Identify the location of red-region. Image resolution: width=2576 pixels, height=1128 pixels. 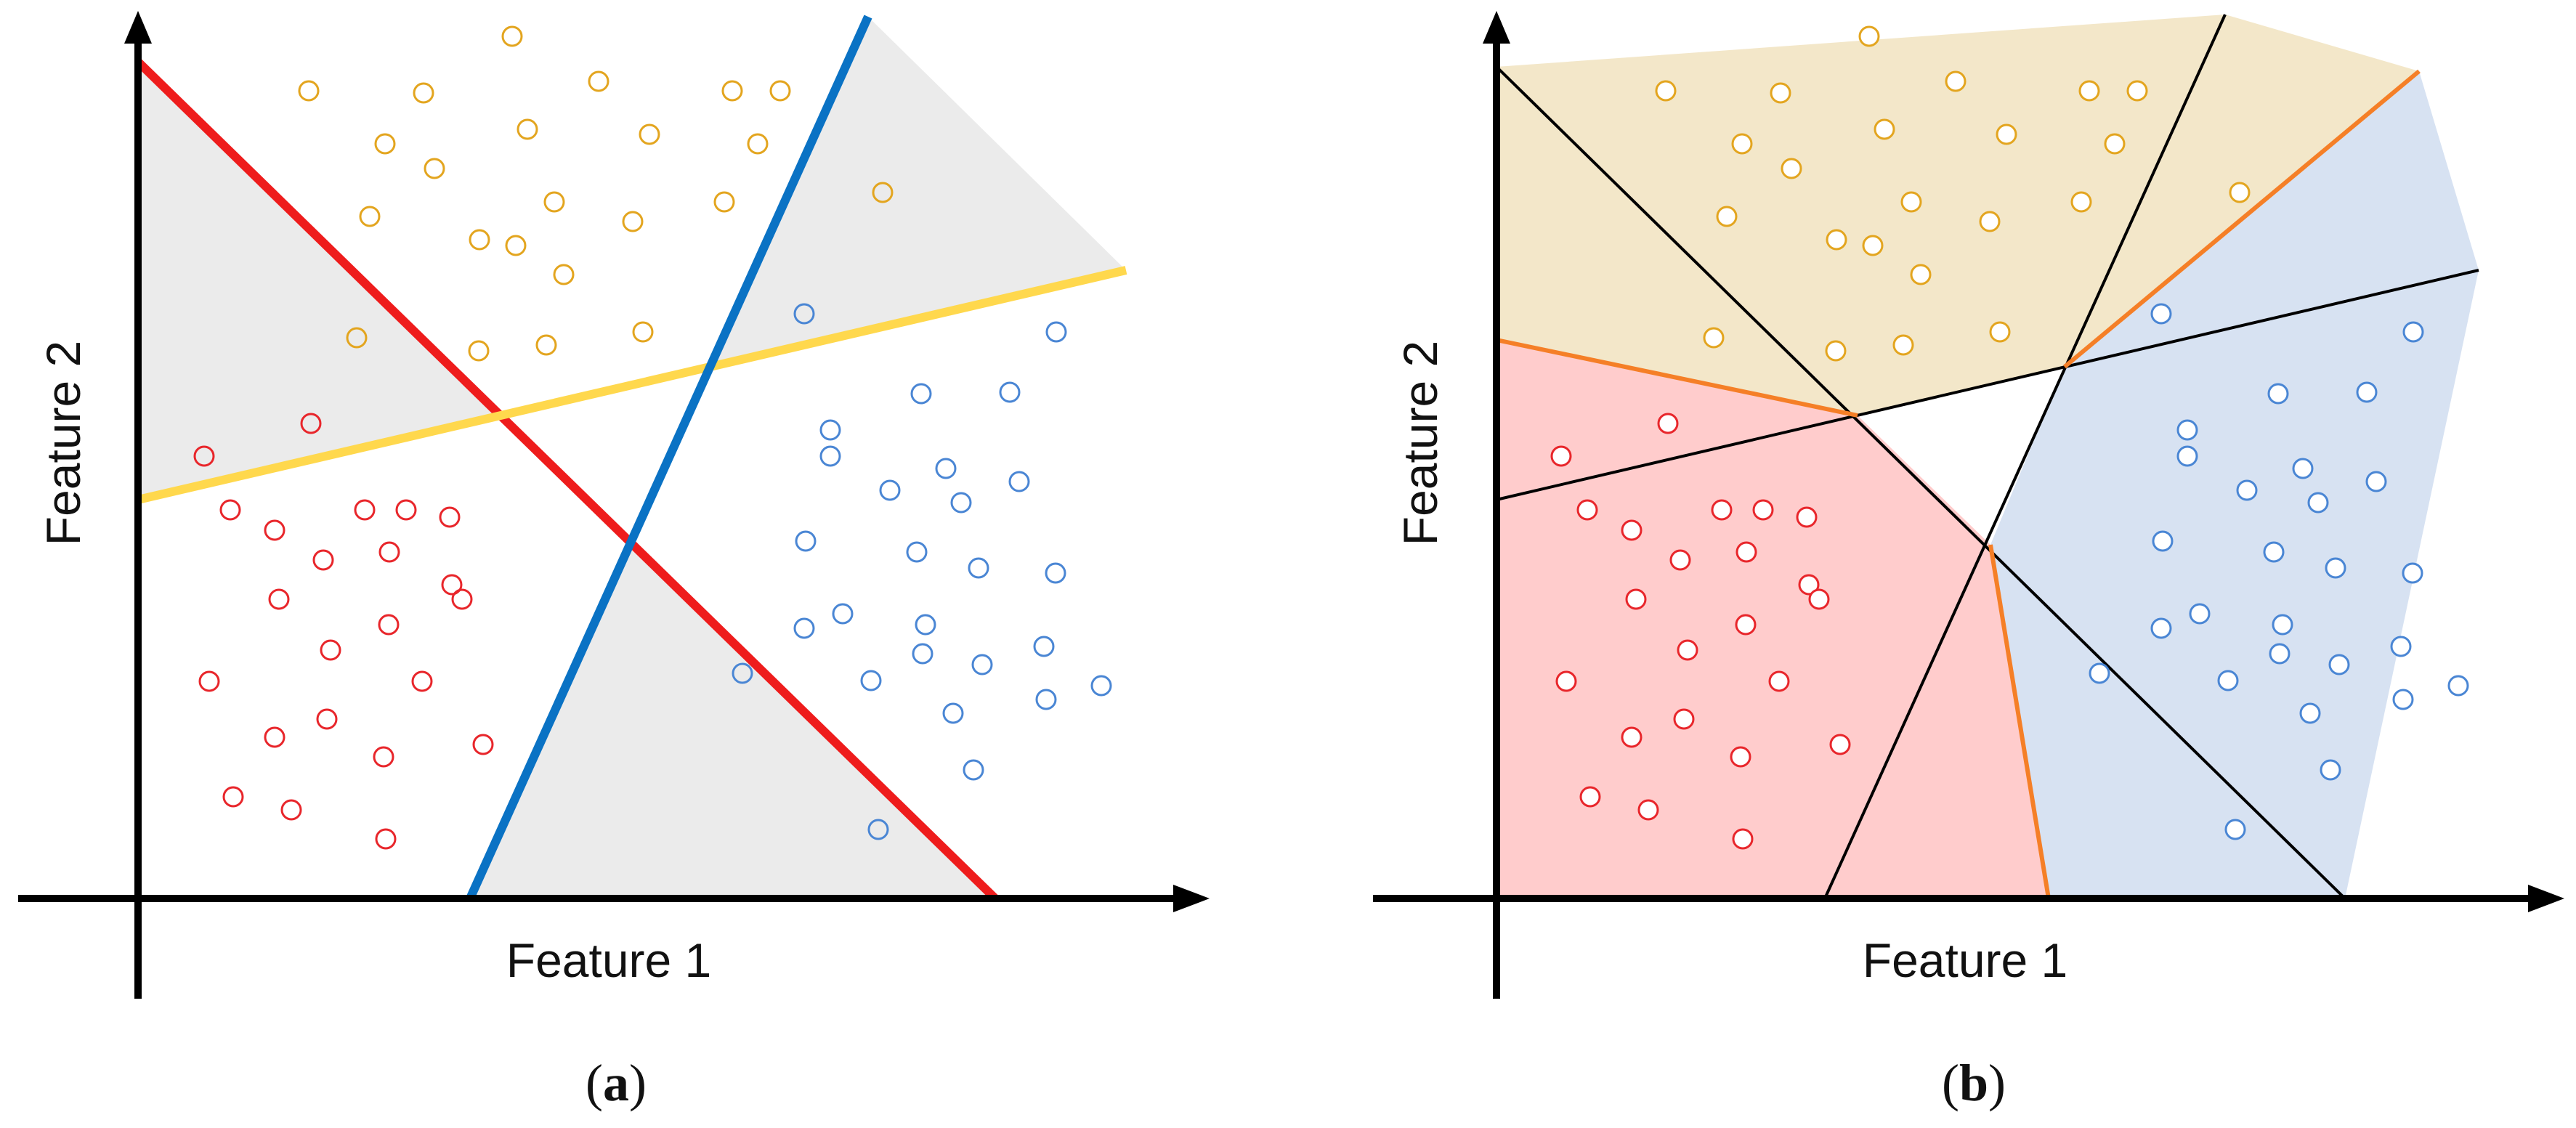
(1772, 619).